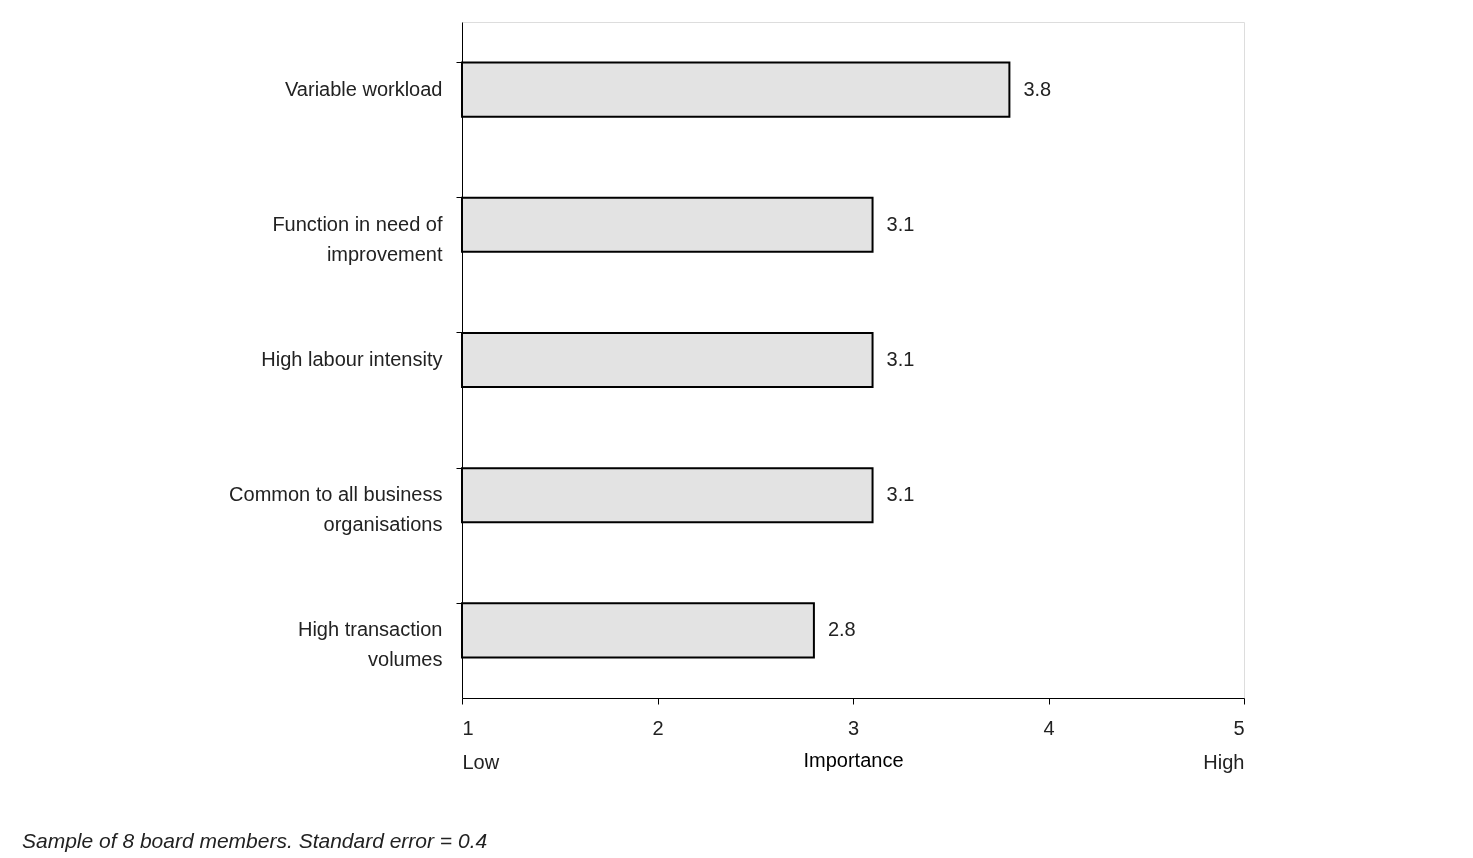 Image resolution: width=1473 pixels, height=858 pixels. Describe the element at coordinates (1224, 744) in the screenshot. I see `x-tick-label: 5 High` at that location.